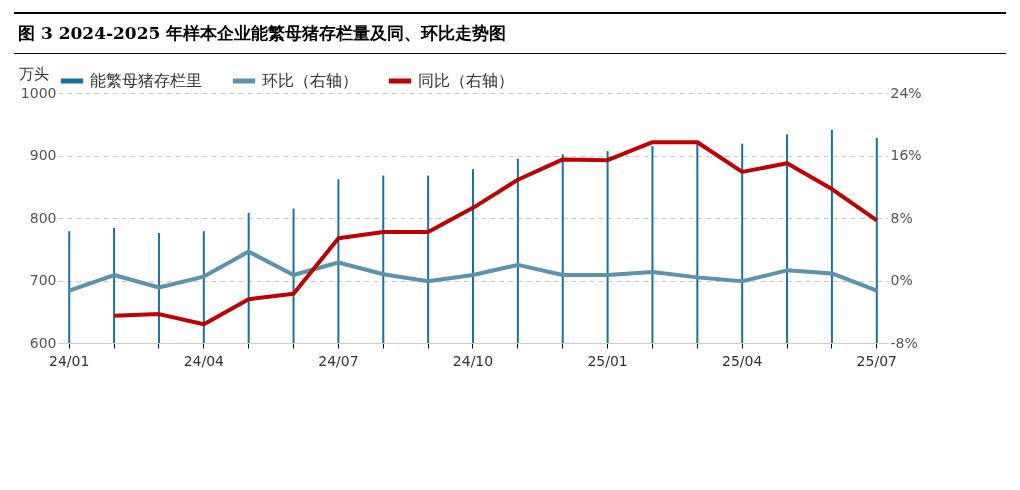 Image resolution: width=1020 pixels, height=490 pixels. I want to click on y-tick-label: 900, so click(43, 155).